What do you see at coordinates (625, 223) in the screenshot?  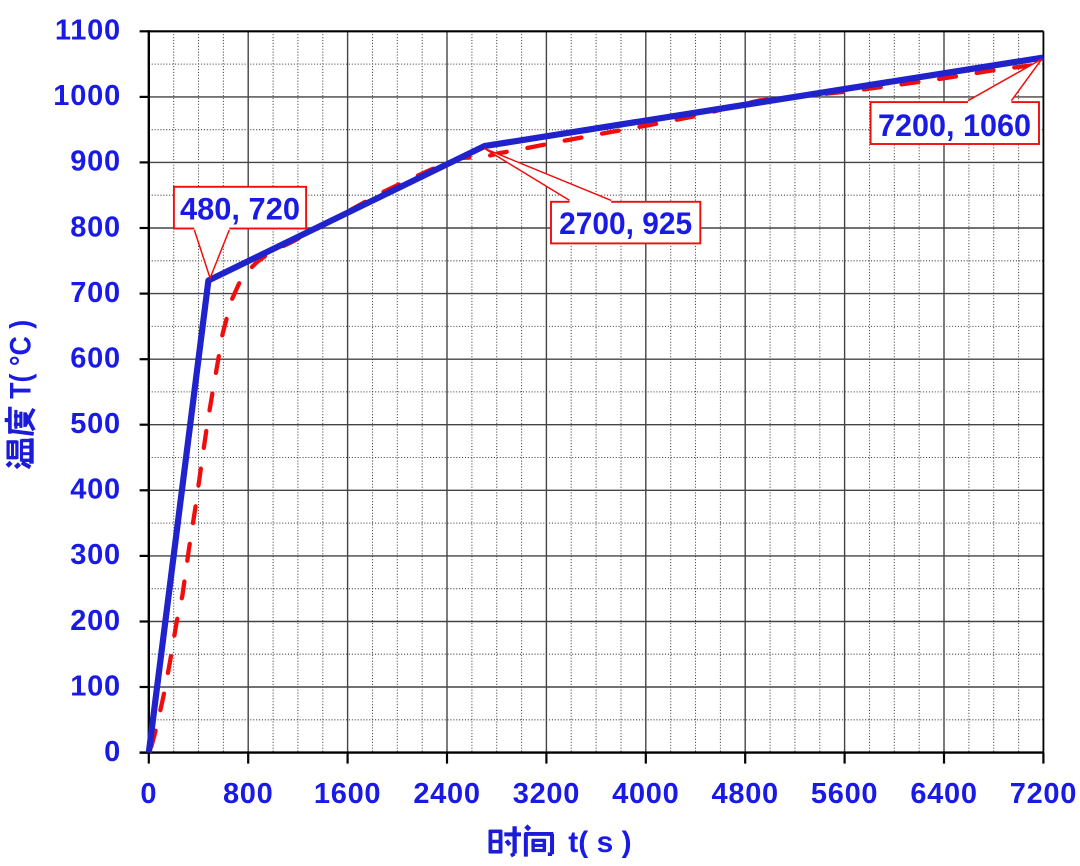 I see `svg-text: 2700, 925` at bounding box center [625, 223].